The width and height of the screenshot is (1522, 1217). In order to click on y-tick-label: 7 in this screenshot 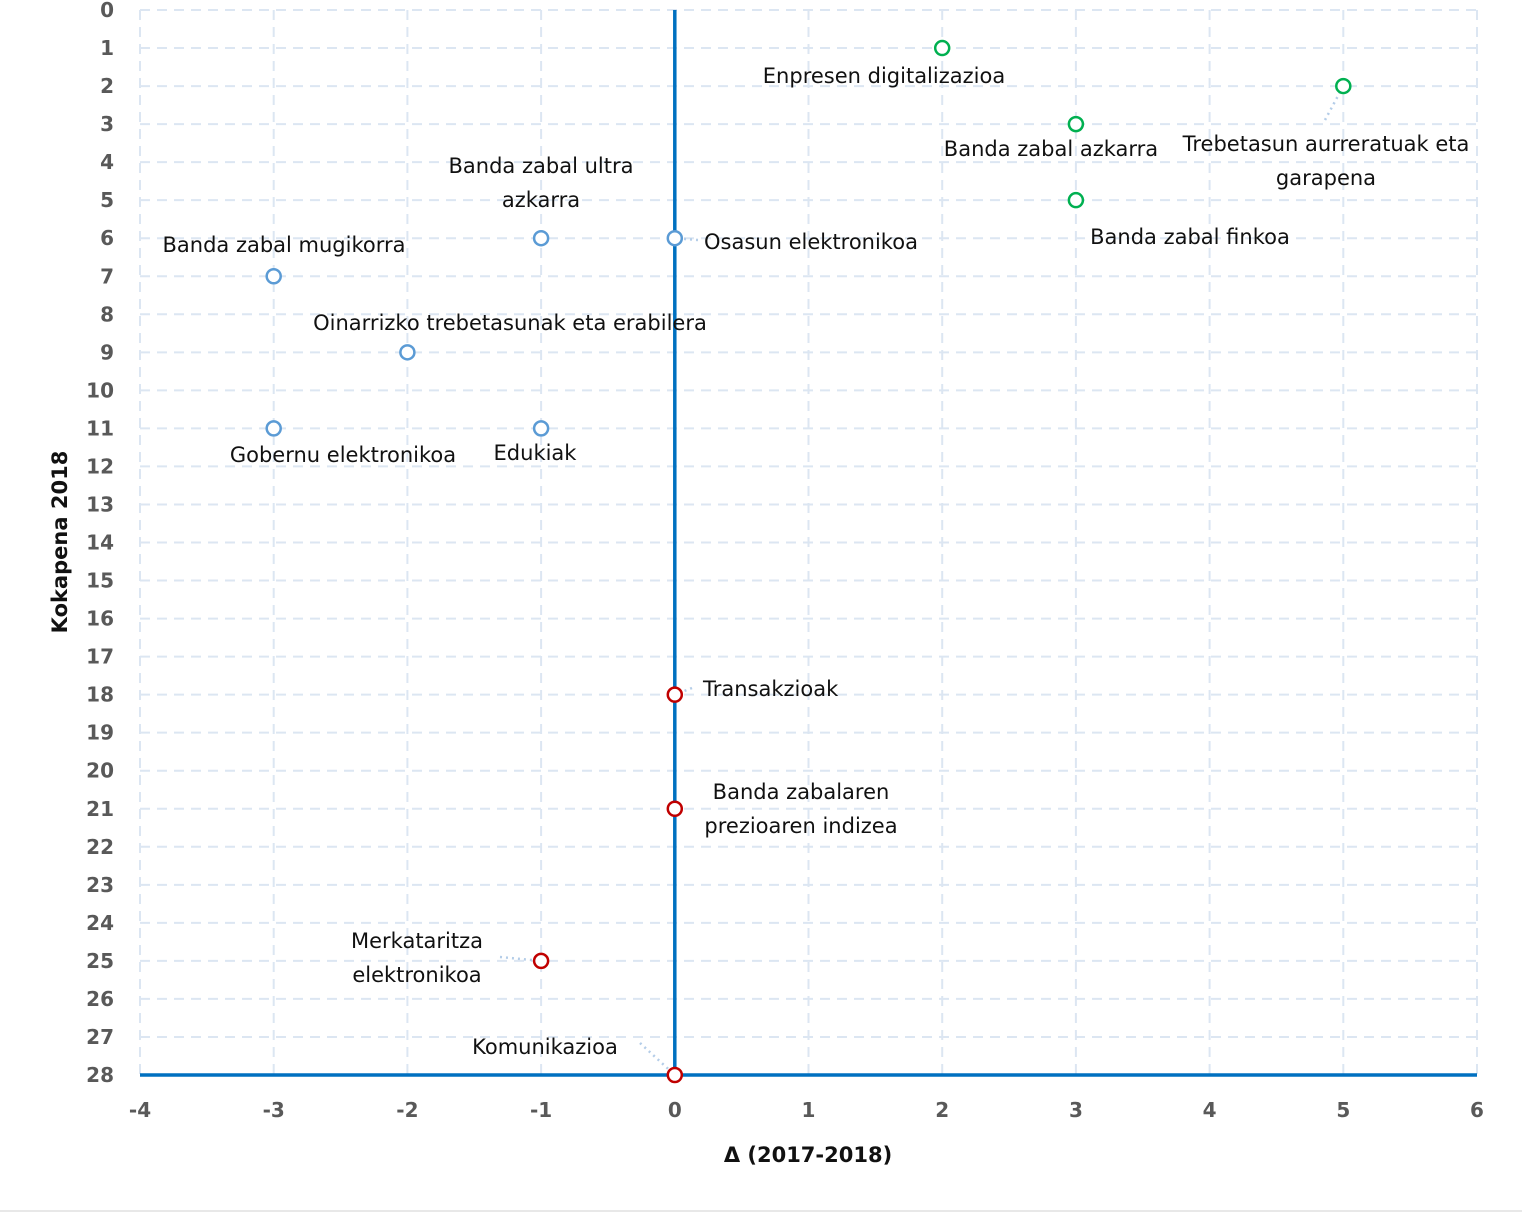, I will do `click(107, 276)`.